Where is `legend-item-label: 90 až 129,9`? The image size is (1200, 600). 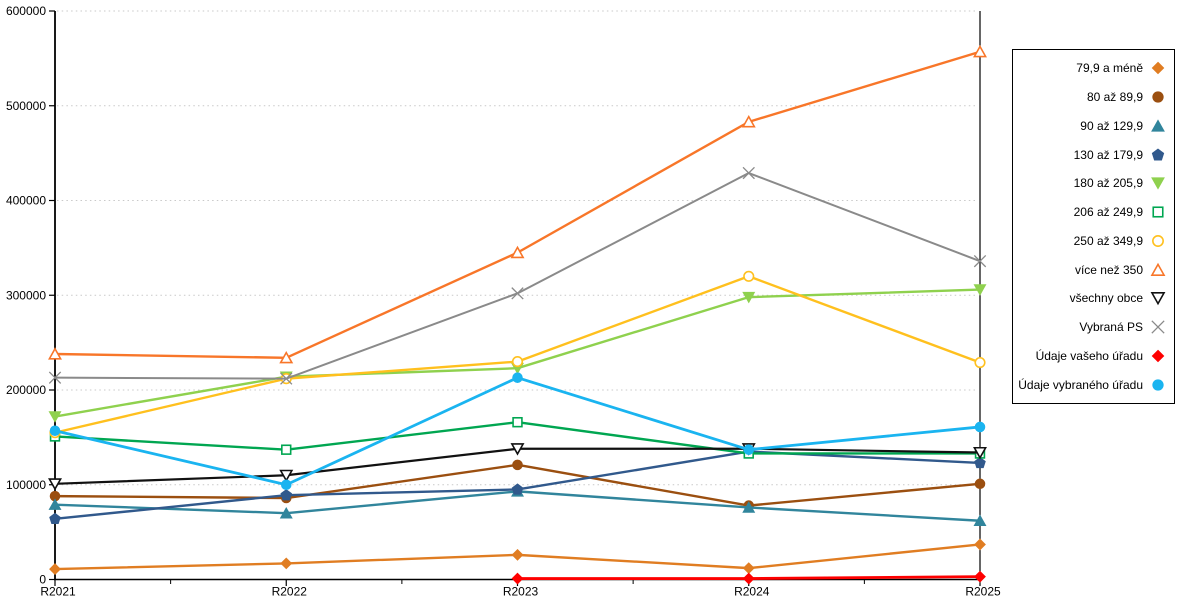 legend-item-label: 90 až 129,9 is located at coordinates (1111, 125).